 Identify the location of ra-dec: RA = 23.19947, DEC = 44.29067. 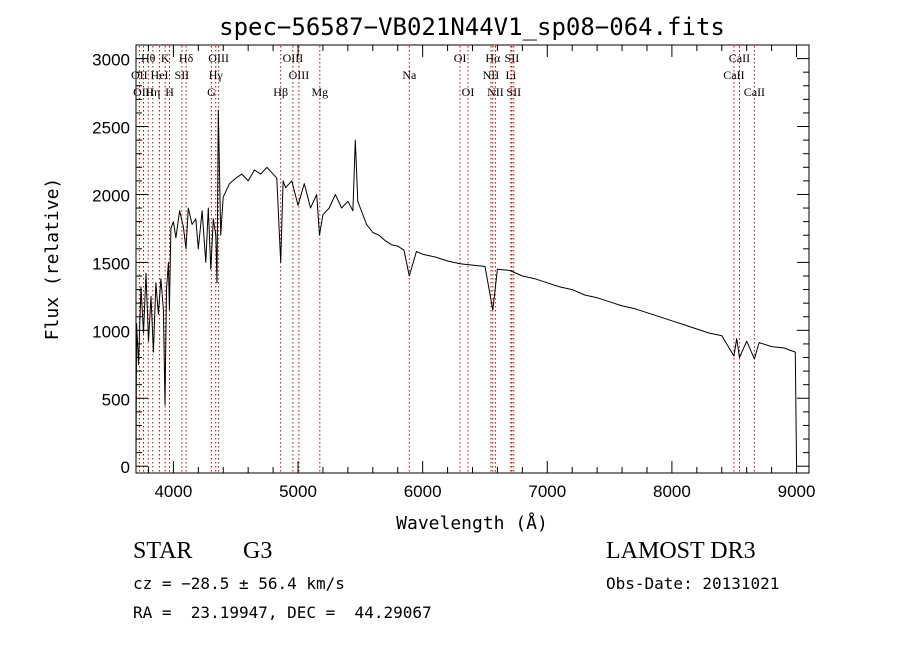
(282, 612).